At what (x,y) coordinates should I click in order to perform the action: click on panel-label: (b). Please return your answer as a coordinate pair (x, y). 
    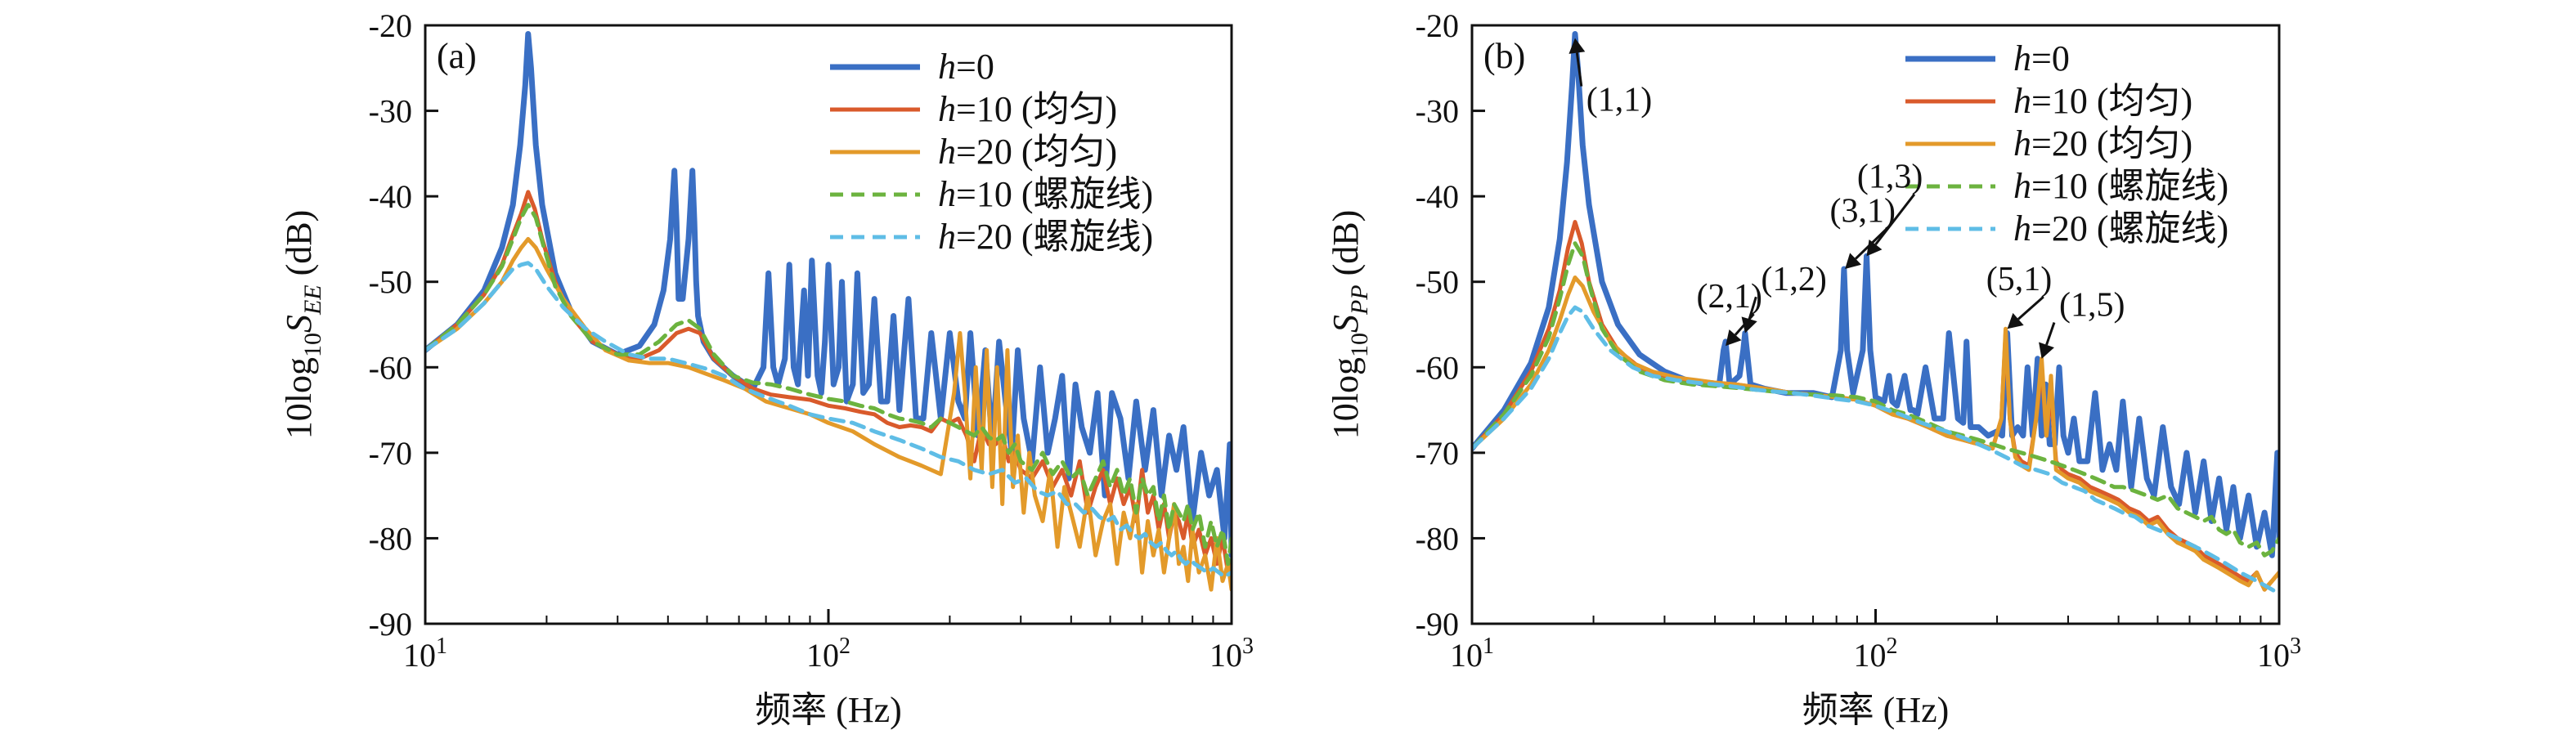
    Looking at the image, I should click on (1504, 56).